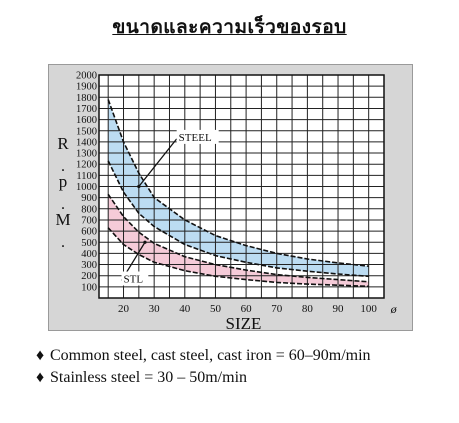 This screenshot has width=459, height=423. Describe the element at coordinates (158, 162) in the screenshot. I see `label-leader-line` at that location.